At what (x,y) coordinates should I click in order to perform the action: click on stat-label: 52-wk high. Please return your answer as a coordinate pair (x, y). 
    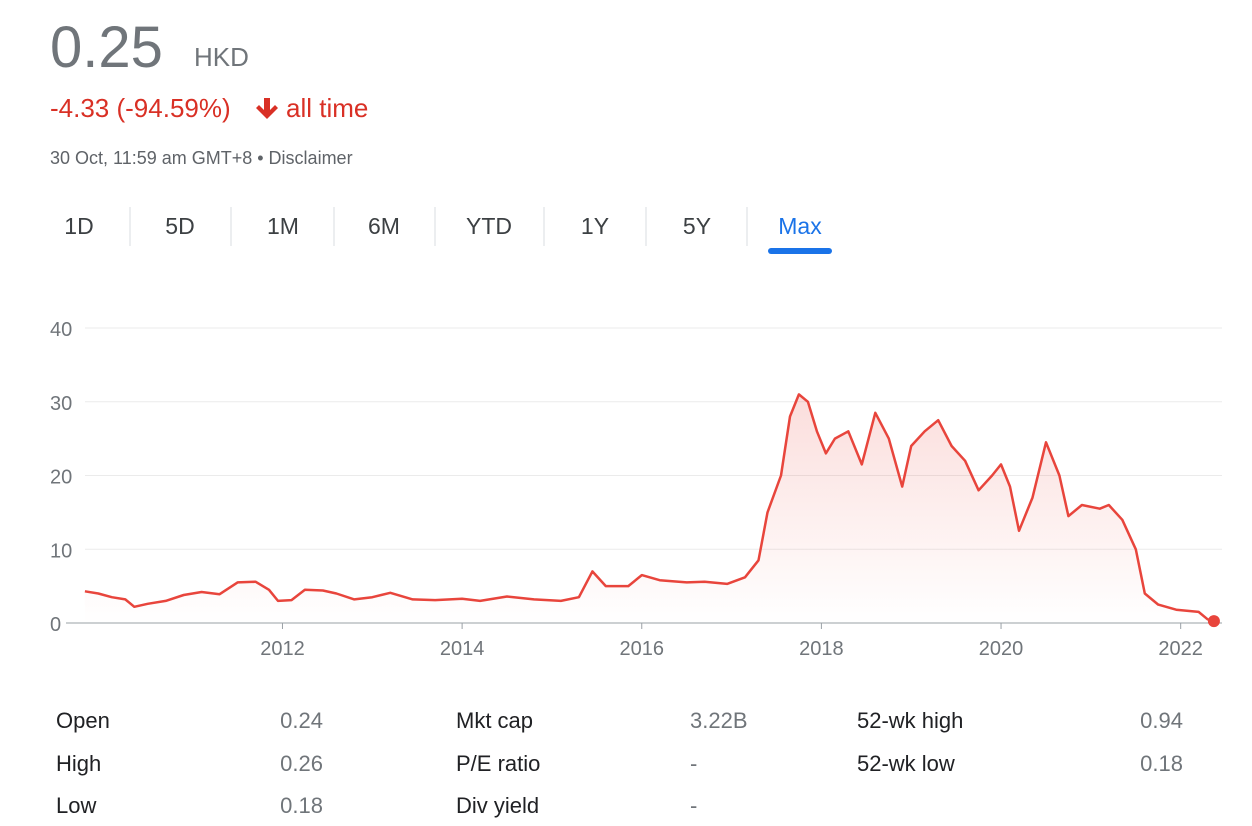
    Looking at the image, I should click on (910, 720).